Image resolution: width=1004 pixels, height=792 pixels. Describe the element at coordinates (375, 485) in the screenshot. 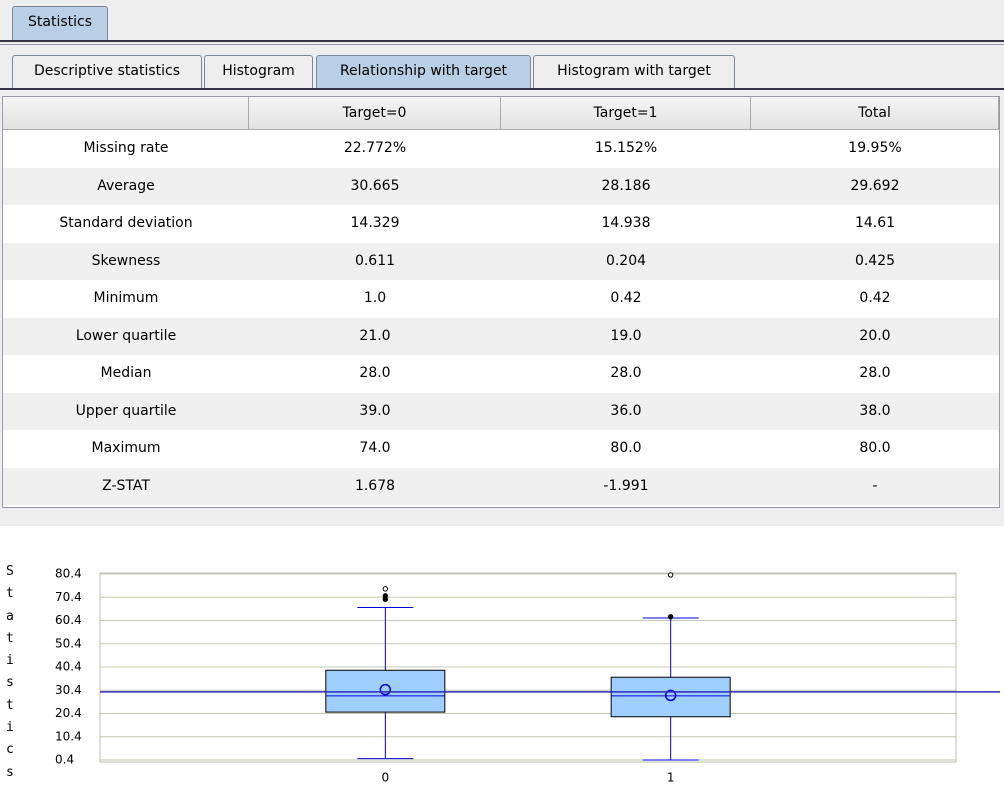

I see `table-cell: 1.678` at that location.